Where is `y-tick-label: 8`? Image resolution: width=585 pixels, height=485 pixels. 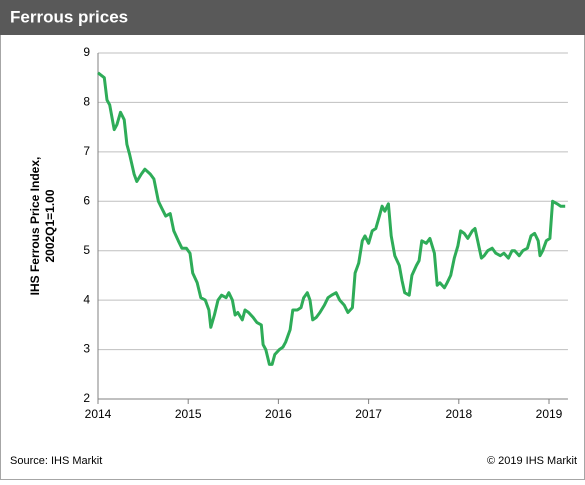 y-tick-label: 8 is located at coordinates (86, 102).